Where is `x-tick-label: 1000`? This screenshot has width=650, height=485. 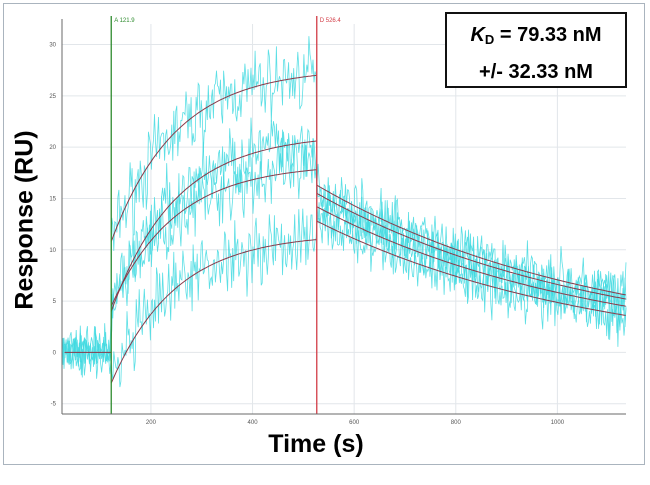 x-tick-label: 1000 is located at coordinates (558, 423).